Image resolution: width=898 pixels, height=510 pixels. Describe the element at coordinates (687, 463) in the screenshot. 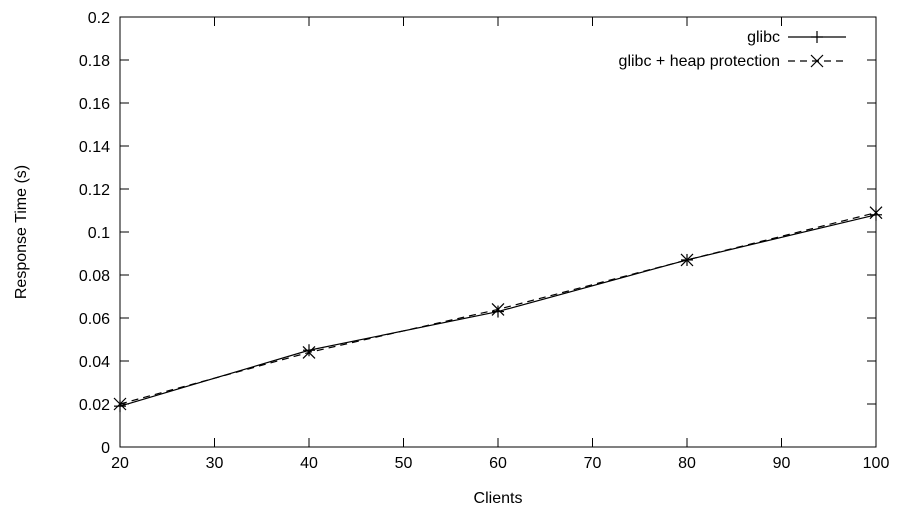

I see `x-tick-label: 80` at that location.